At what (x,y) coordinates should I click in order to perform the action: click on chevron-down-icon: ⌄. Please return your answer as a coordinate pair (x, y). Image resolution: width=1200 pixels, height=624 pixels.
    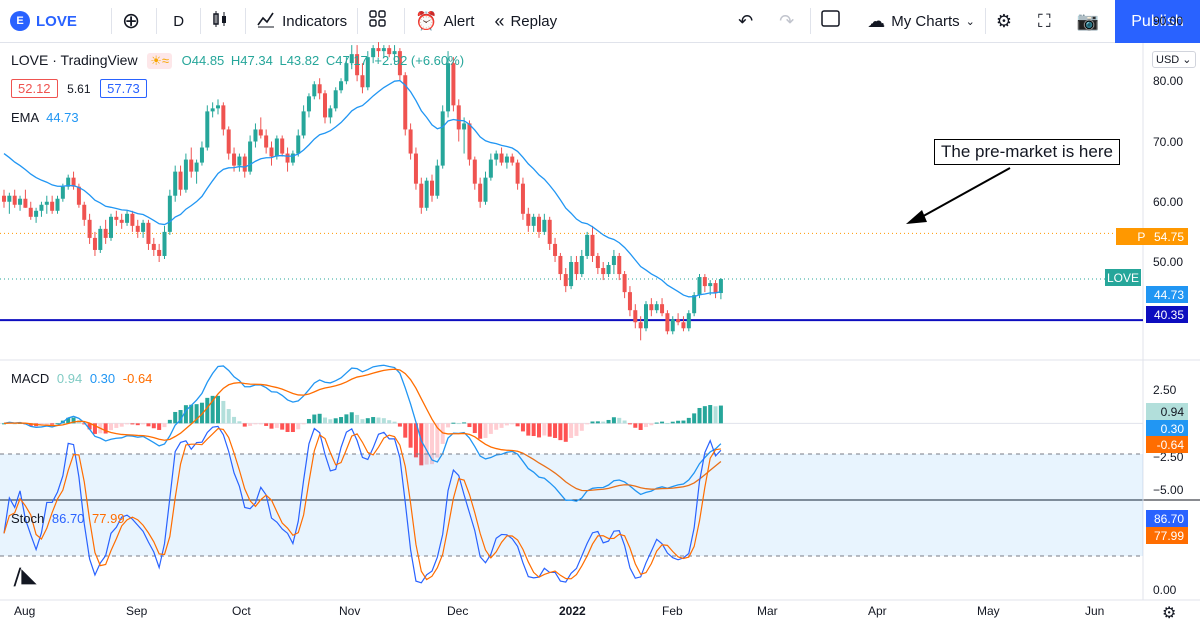
    Looking at the image, I should click on (970, 21).